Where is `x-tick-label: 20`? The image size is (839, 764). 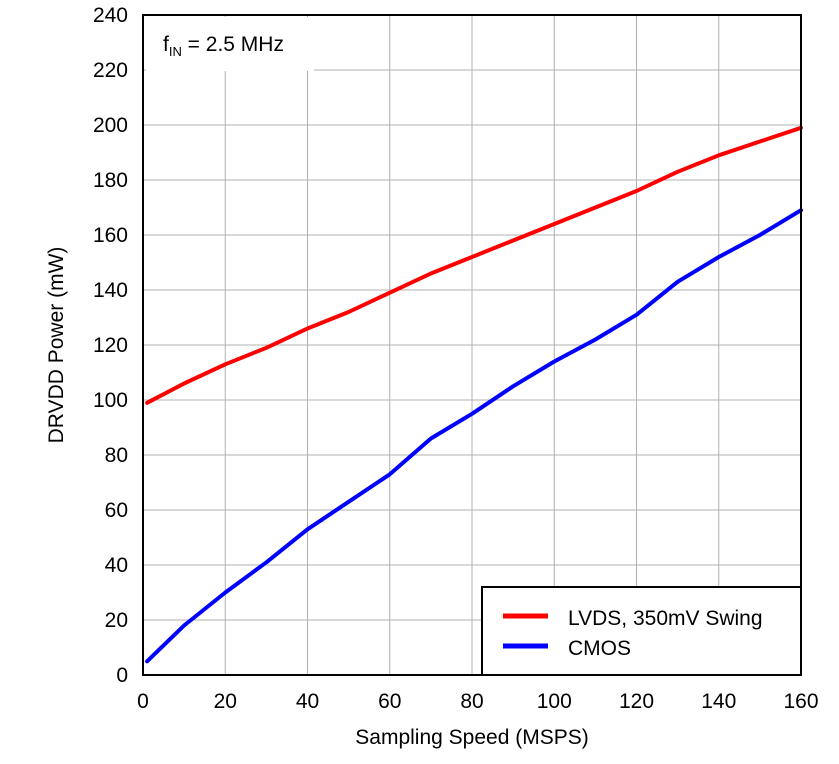
x-tick-label: 20 is located at coordinates (225, 701).